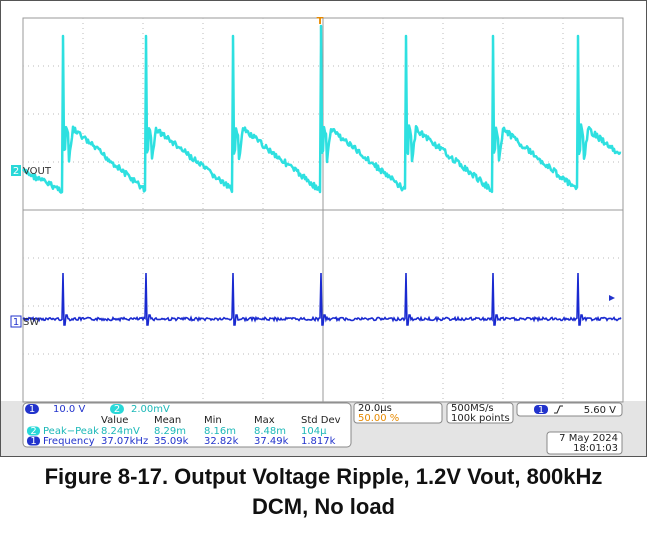  I want to click on ch2-pill, so click(117, 409).